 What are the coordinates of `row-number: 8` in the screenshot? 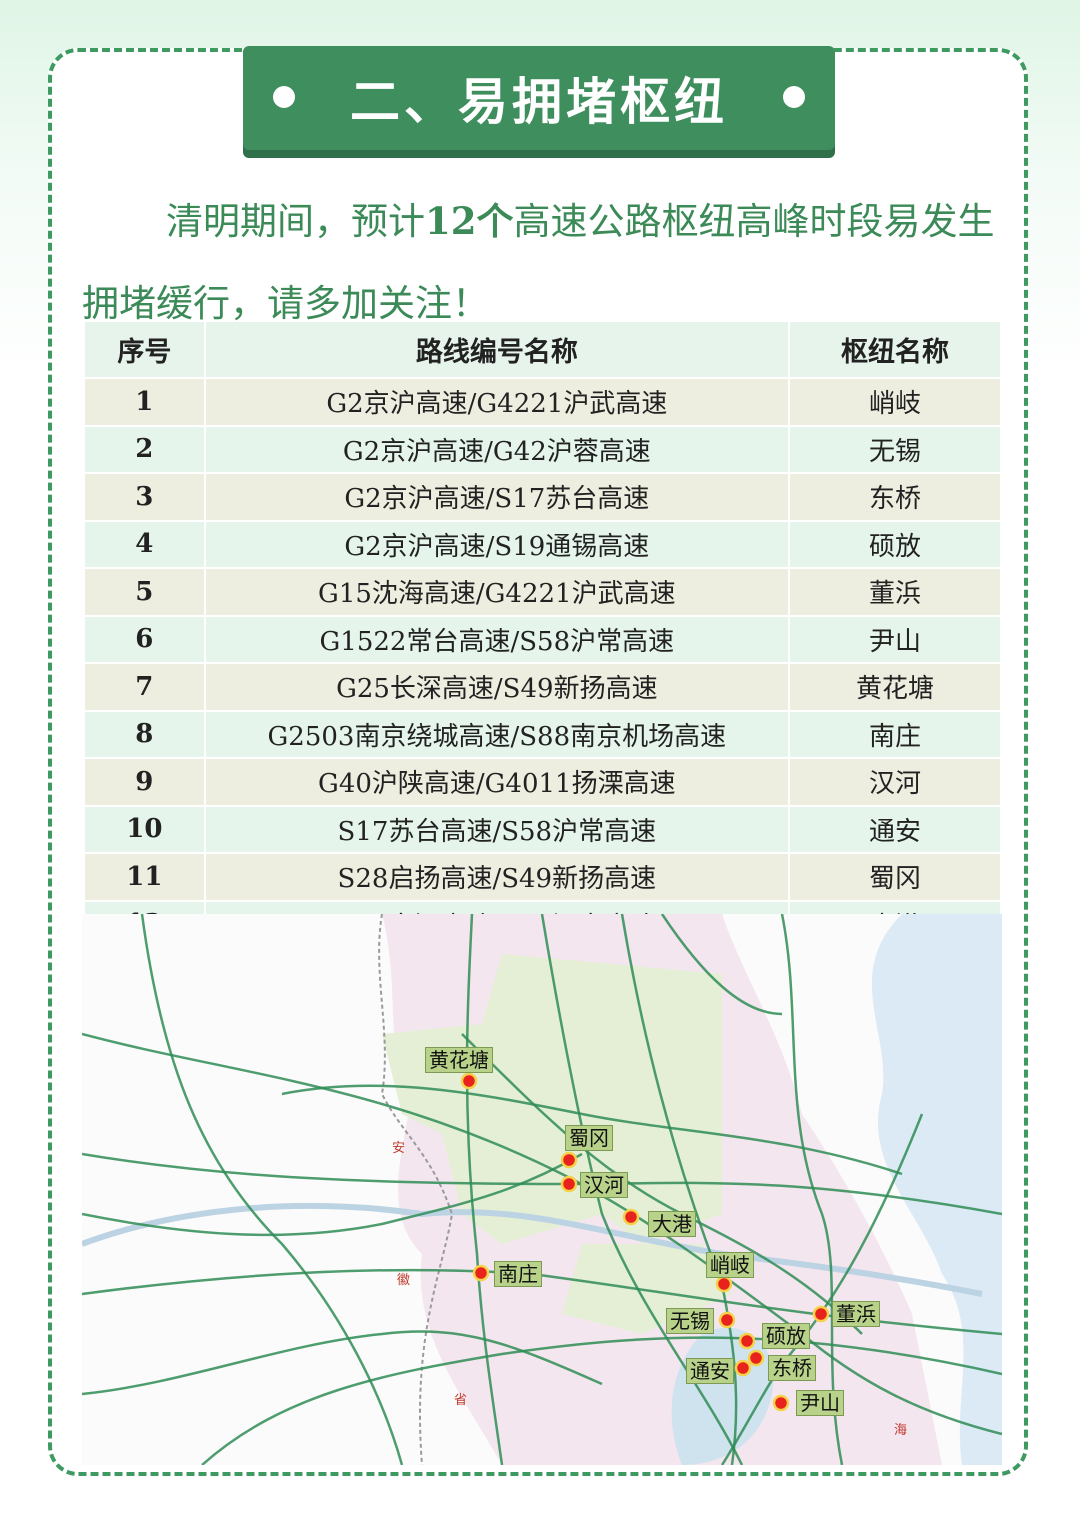 It's located at (145, 733).